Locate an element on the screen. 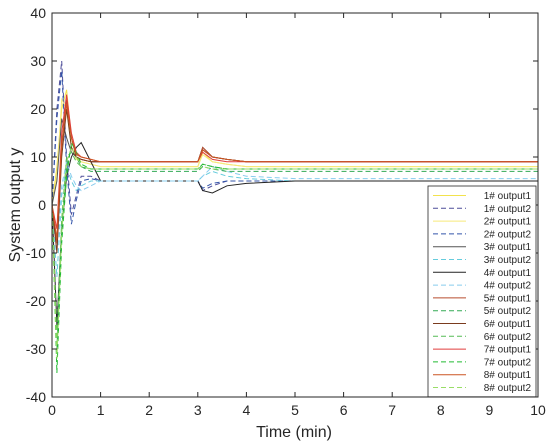 The width and height of the screenshot is (550, 448). x-tick-label: 10 is located at coordinates (538, 410).